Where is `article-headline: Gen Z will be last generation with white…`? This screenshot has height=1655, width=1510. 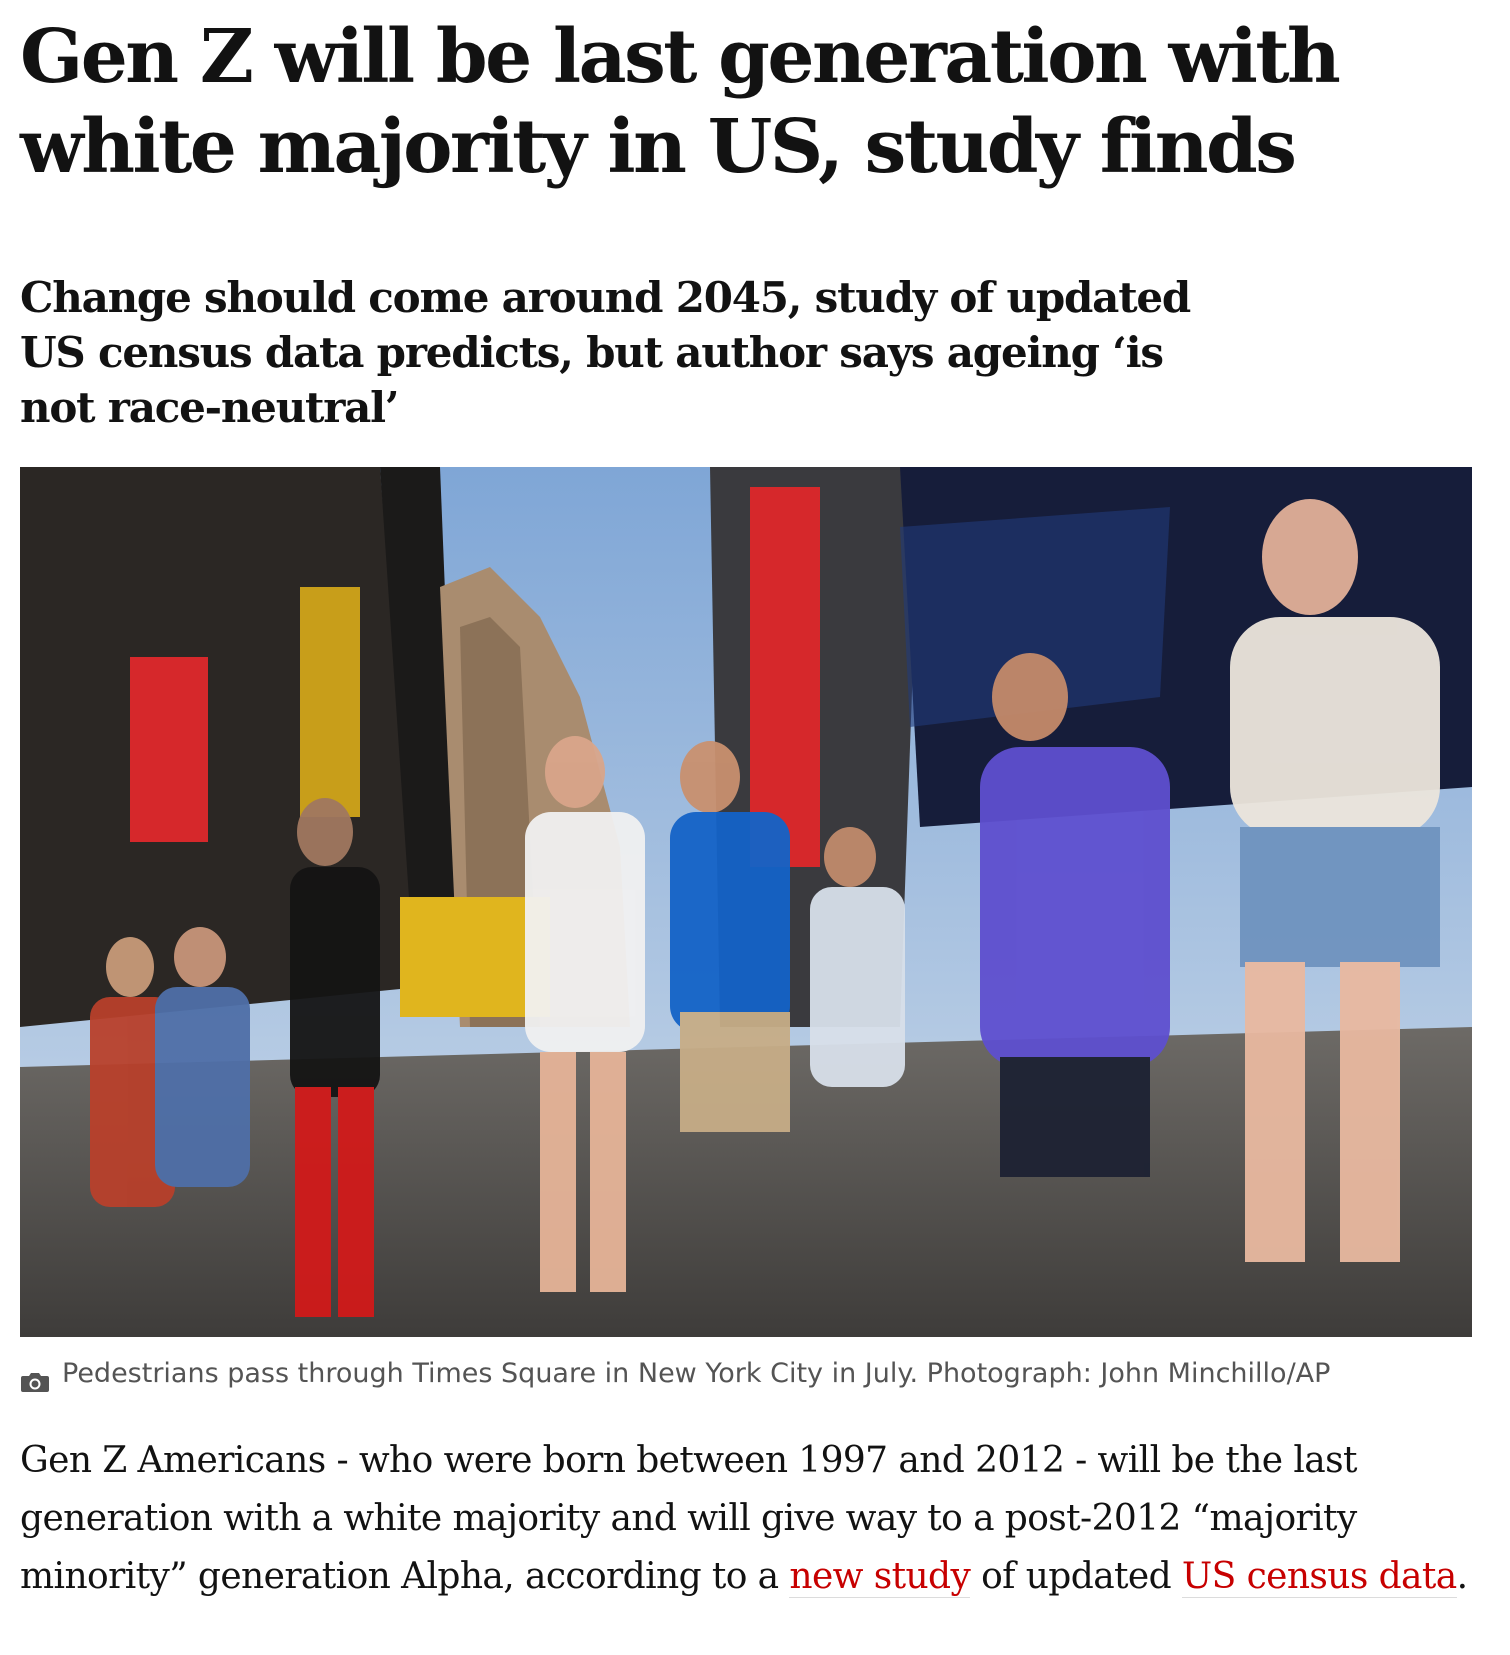 article-headline: Gen Z will be last generation with white… is located at coordinates (680, 102).